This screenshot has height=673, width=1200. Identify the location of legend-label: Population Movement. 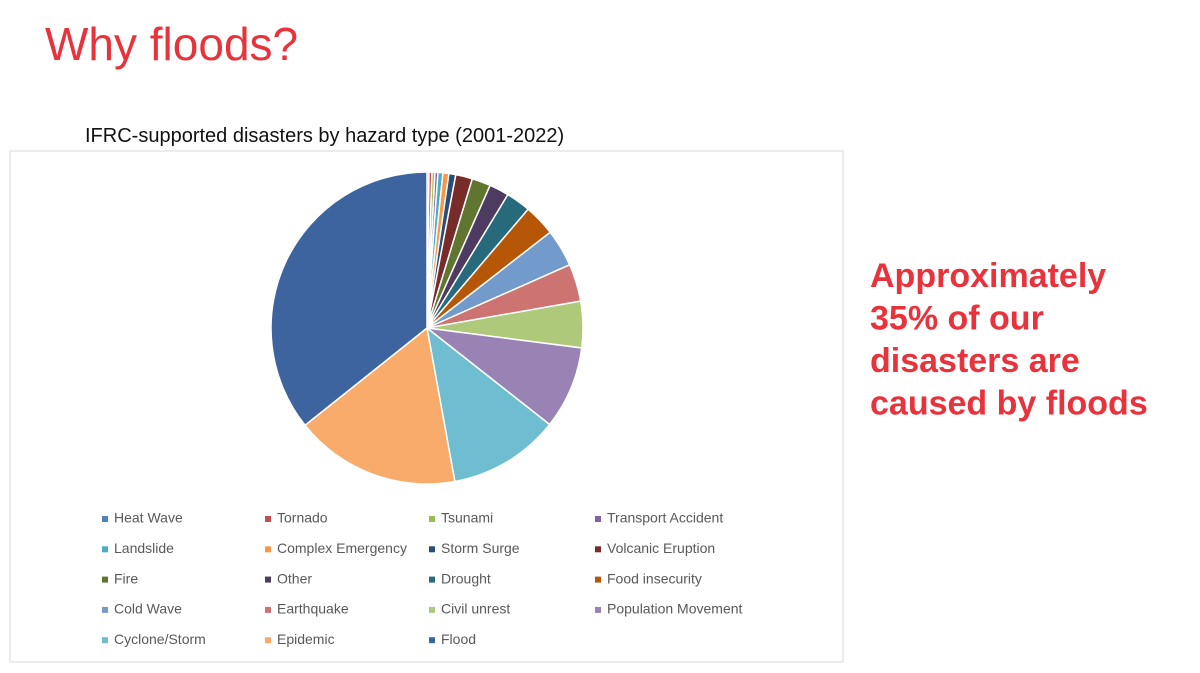
(675, 609).